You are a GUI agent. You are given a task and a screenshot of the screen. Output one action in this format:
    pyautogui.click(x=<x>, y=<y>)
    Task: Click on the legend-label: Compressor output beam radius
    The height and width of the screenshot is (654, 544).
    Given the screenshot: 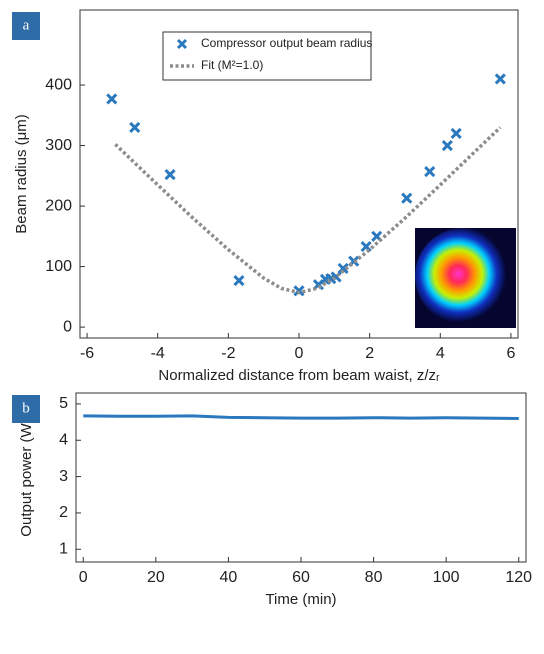 What is the action you would take?
    pyautogui.click(x=286, y=43)
    